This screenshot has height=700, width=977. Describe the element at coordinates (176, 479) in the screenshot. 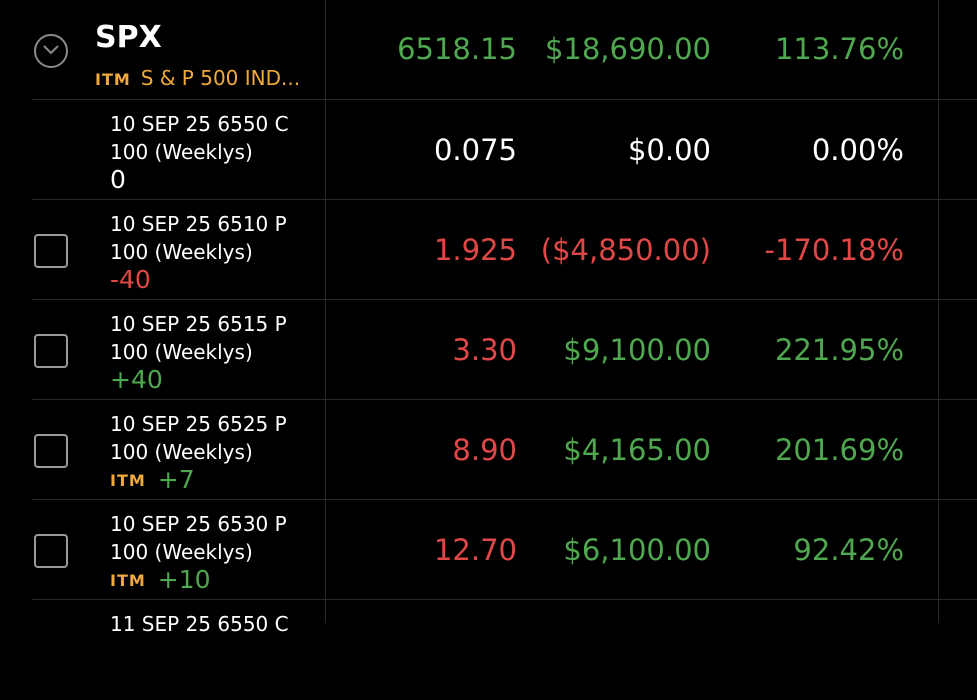

I see `position-quantity: +7` at that location.